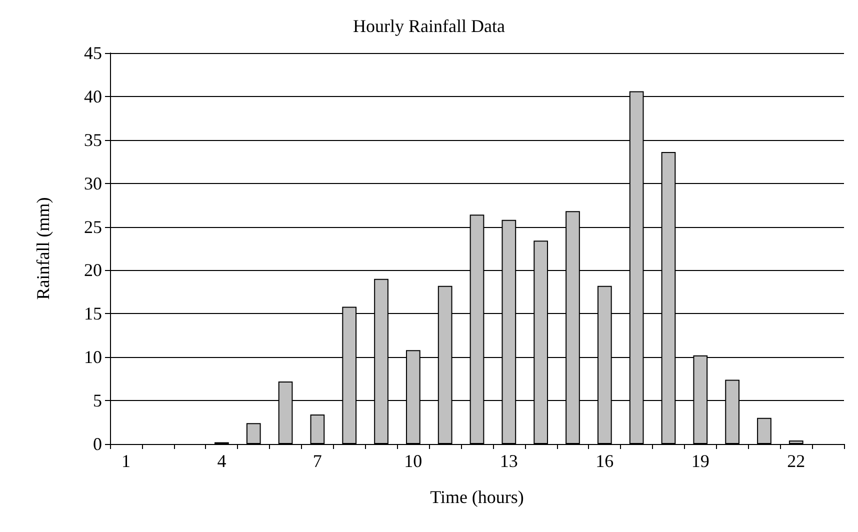 The image size is (858, 532). What do you see at coordinates (221, 461) in the screenshot?
I see `x-tick-label: 4` at bounding box center [221, 461].